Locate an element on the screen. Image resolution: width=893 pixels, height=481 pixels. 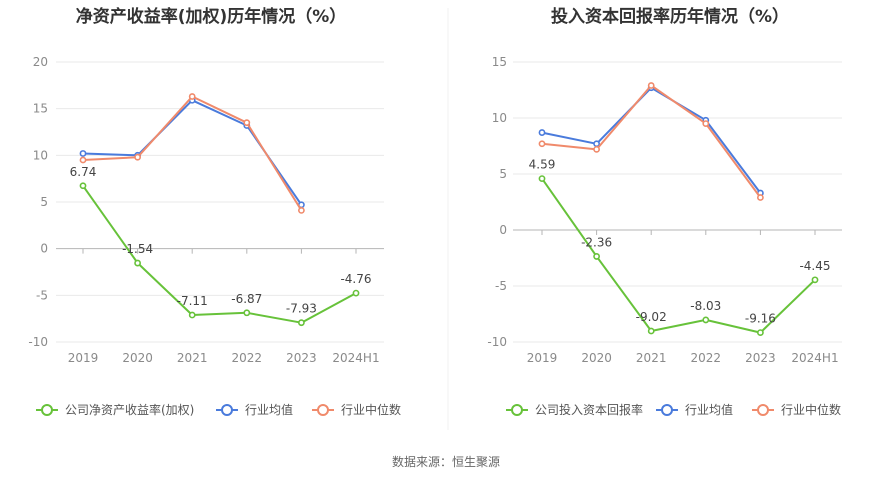
data-label: -2.36 is located at coordinates (596, 242).